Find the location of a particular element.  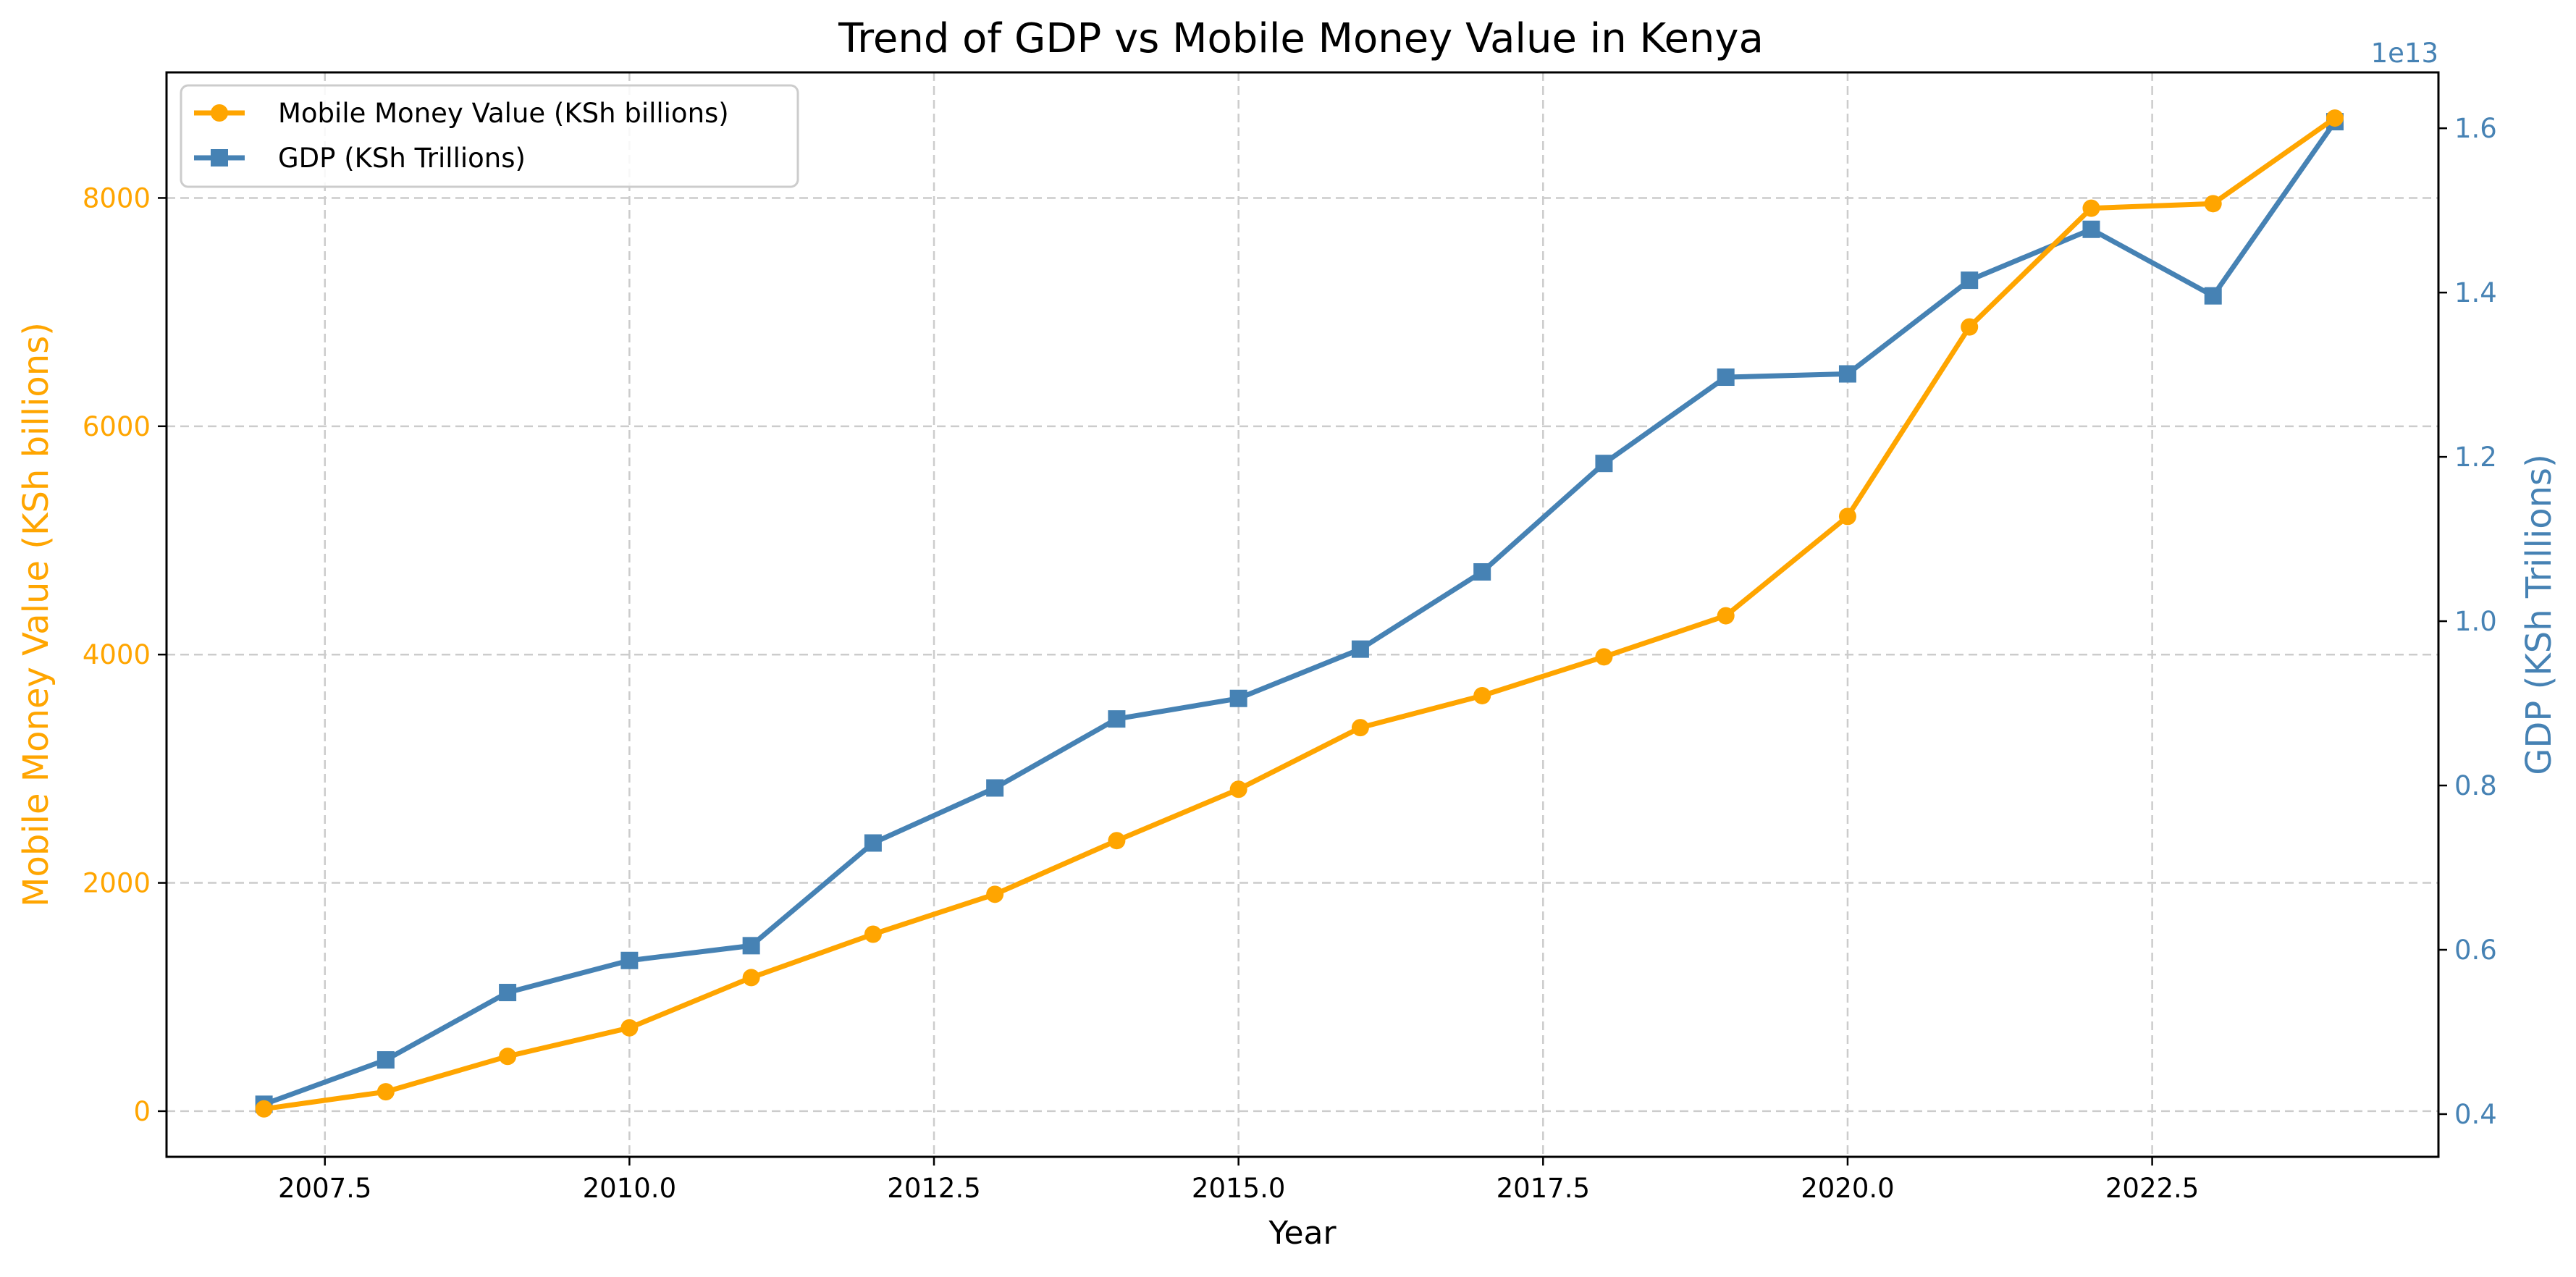

x-tick-label: 2010.0 is located at coordinates (629, 1188).